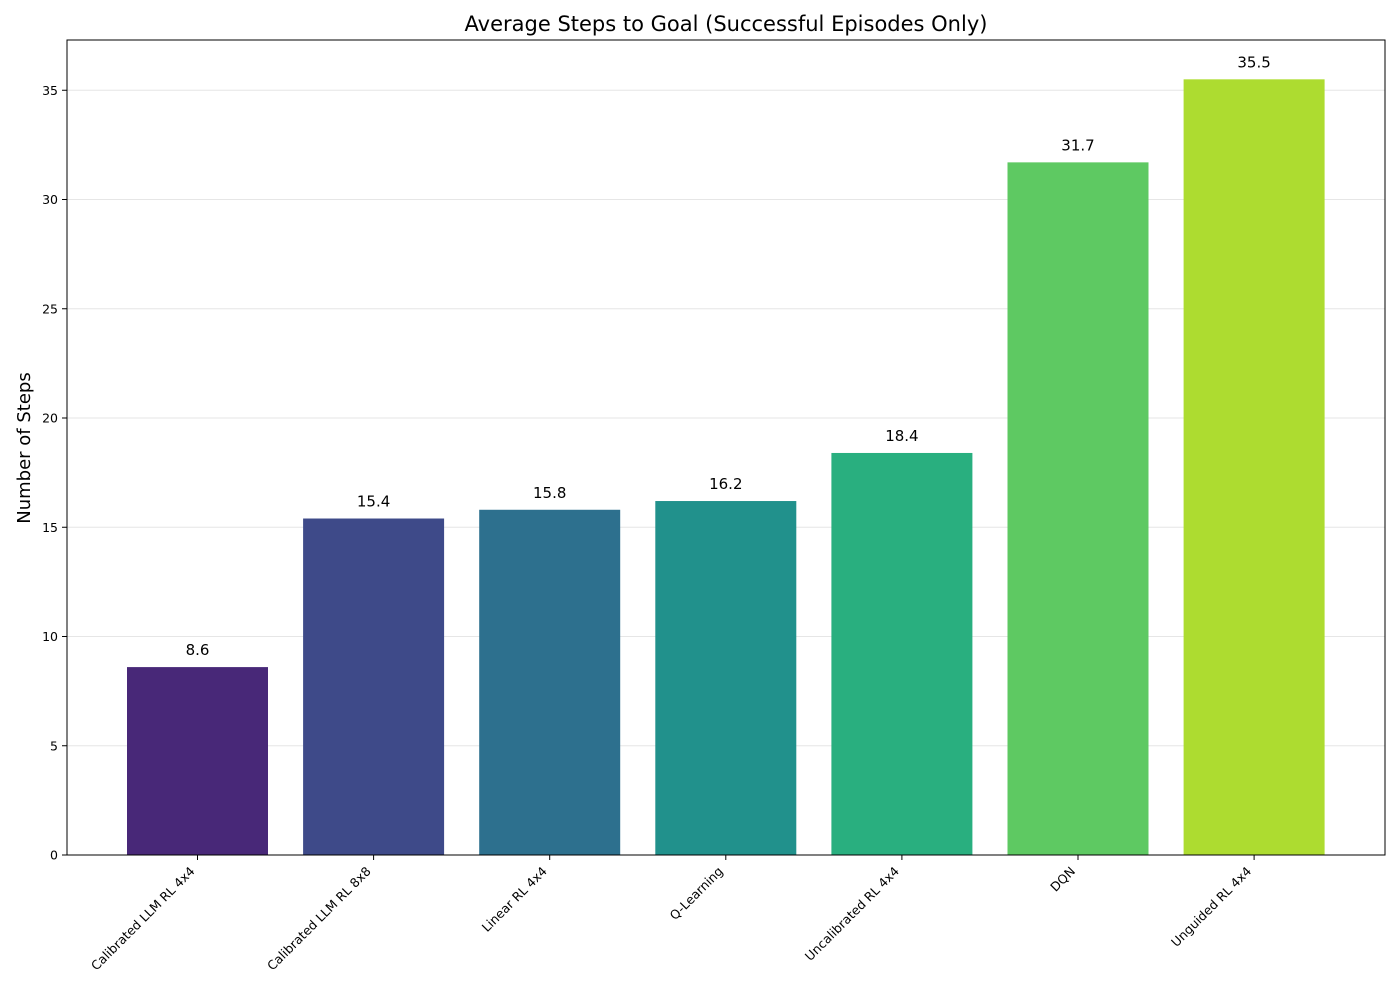 The width and height of the screenshot is (1400, 1000). What do you see at coordinates (1253, 62) in the screenshot?
I see `data-label: 35.5` at bounding box center [1253, 62].